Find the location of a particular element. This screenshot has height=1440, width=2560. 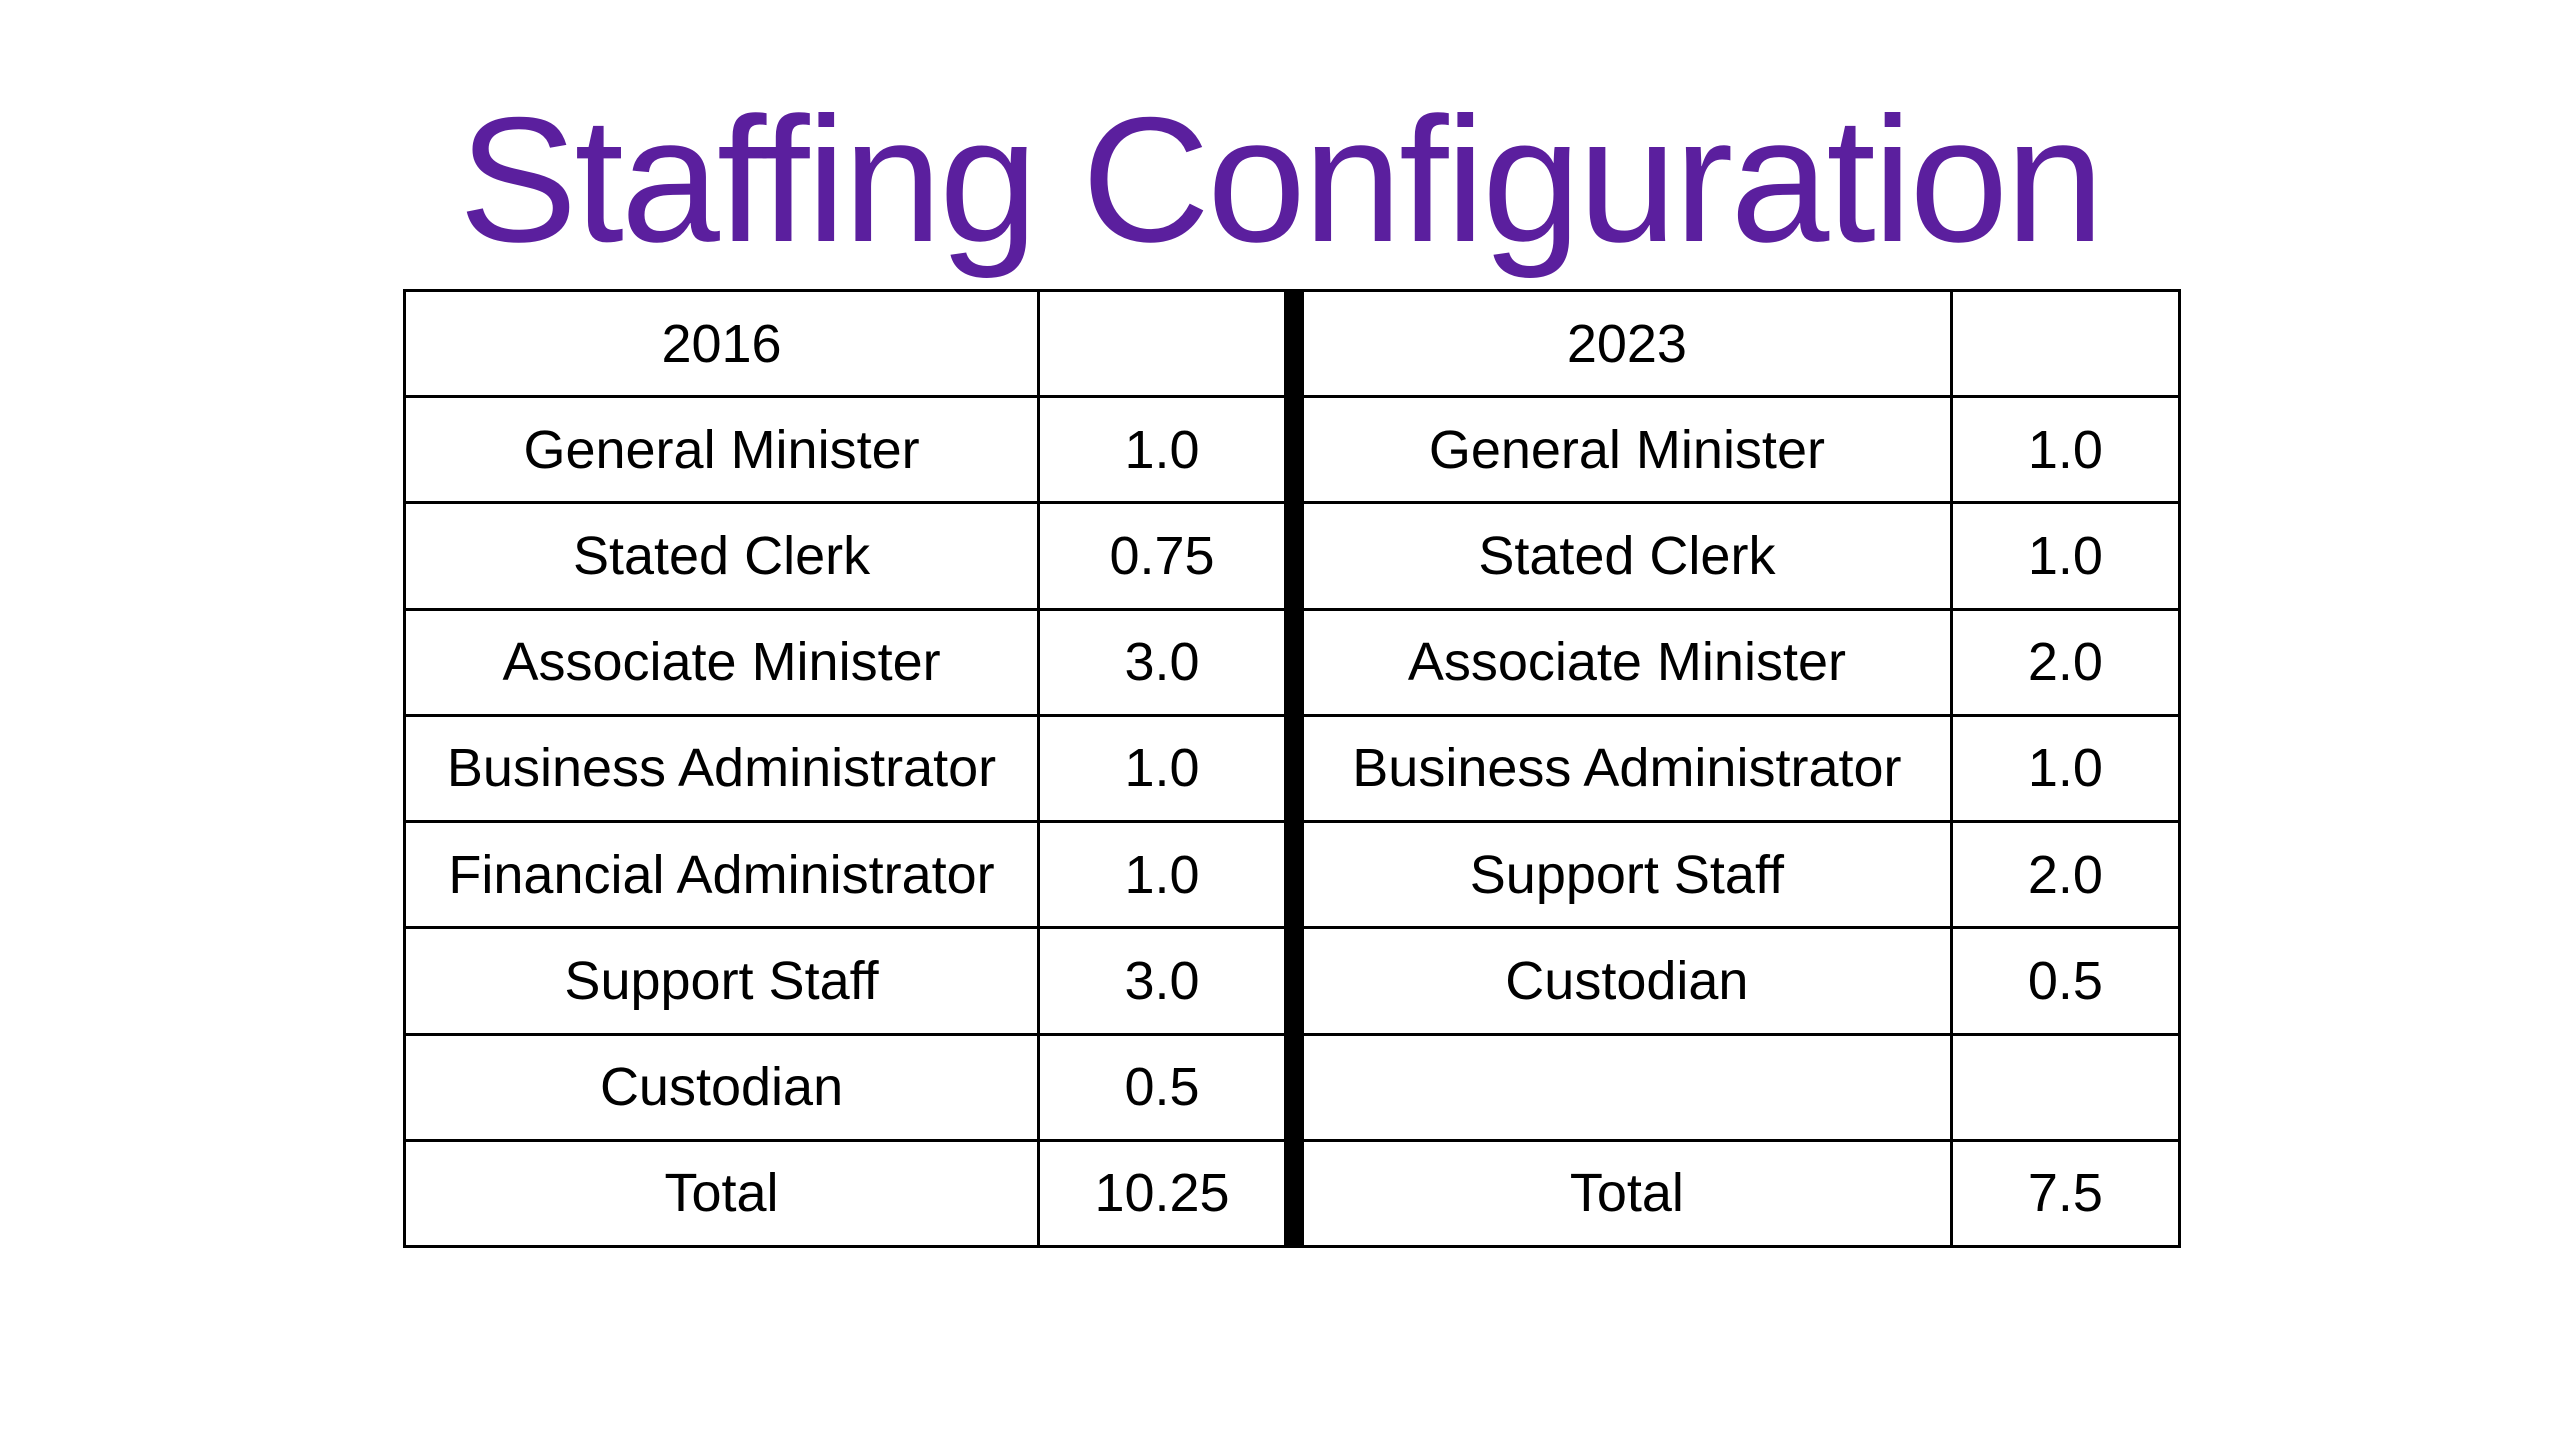

total-2023-value: 7.5 is located at coordinates (2065, 1193).